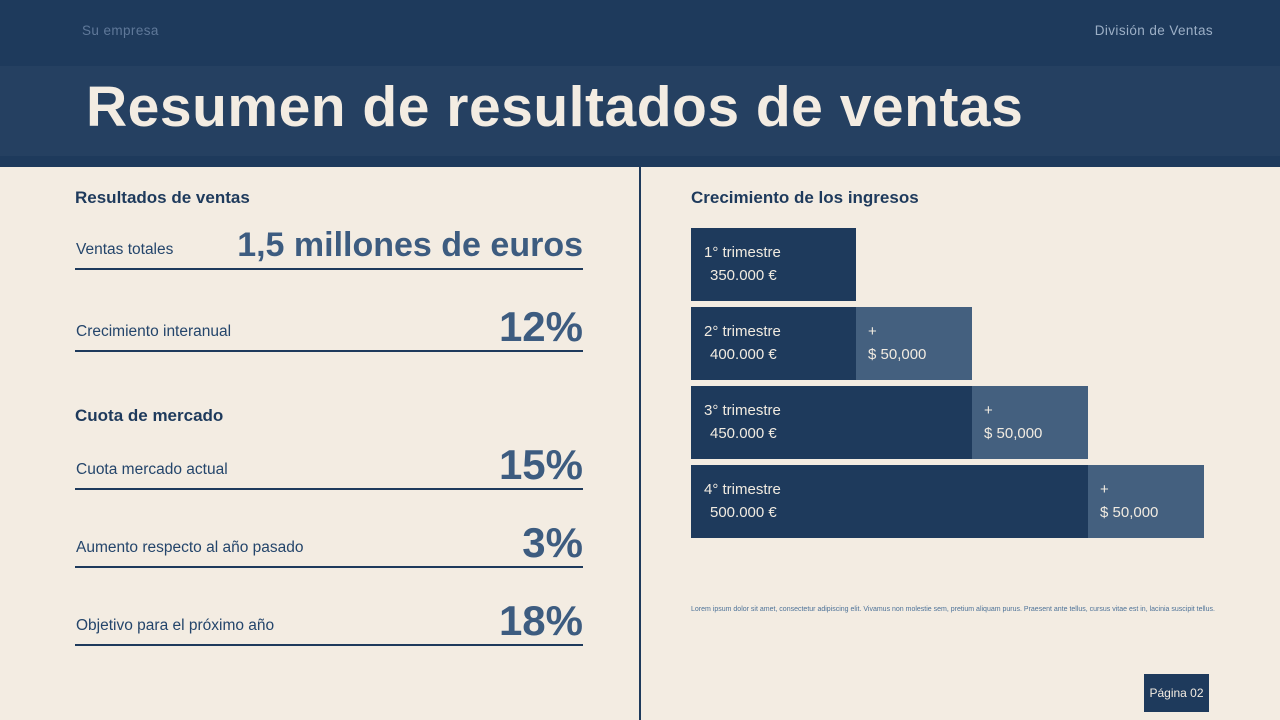  I want to click on stat-label-total-sales: Ventas totales, so click(125, 249).